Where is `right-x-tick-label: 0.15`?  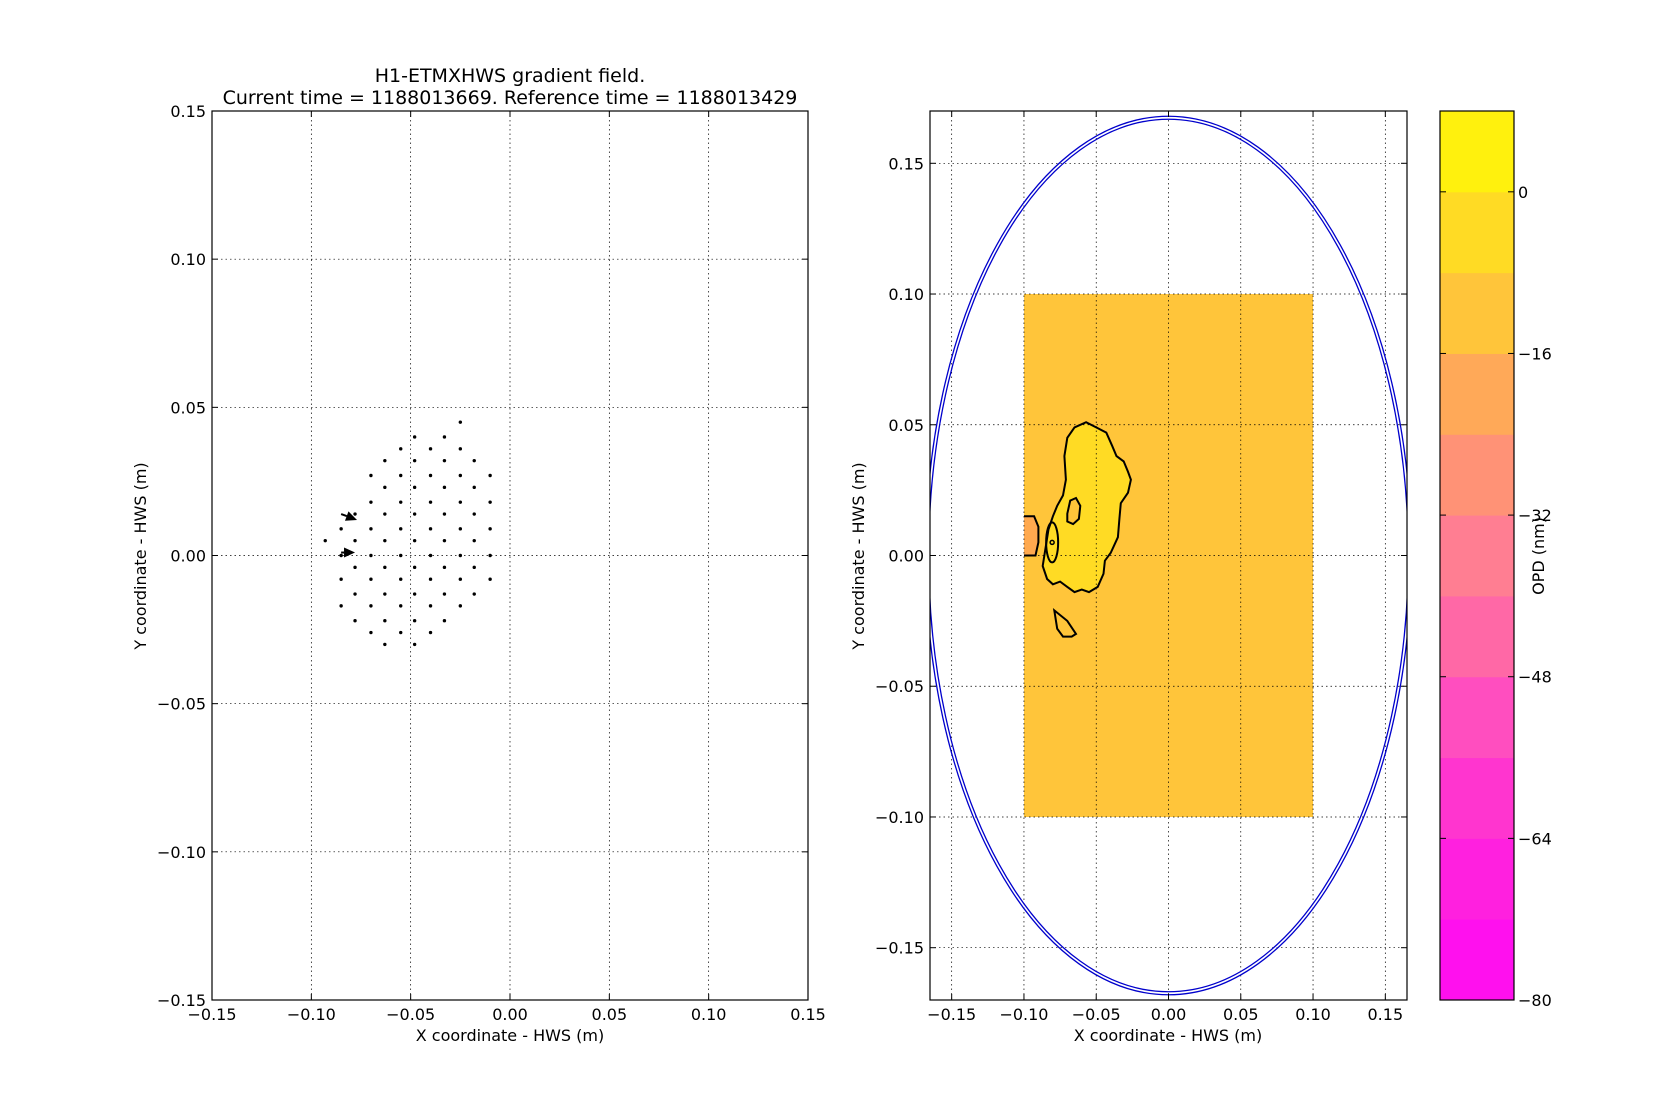
right-x-tick-label: 0.15 is located at coordinates (1386, 1014).